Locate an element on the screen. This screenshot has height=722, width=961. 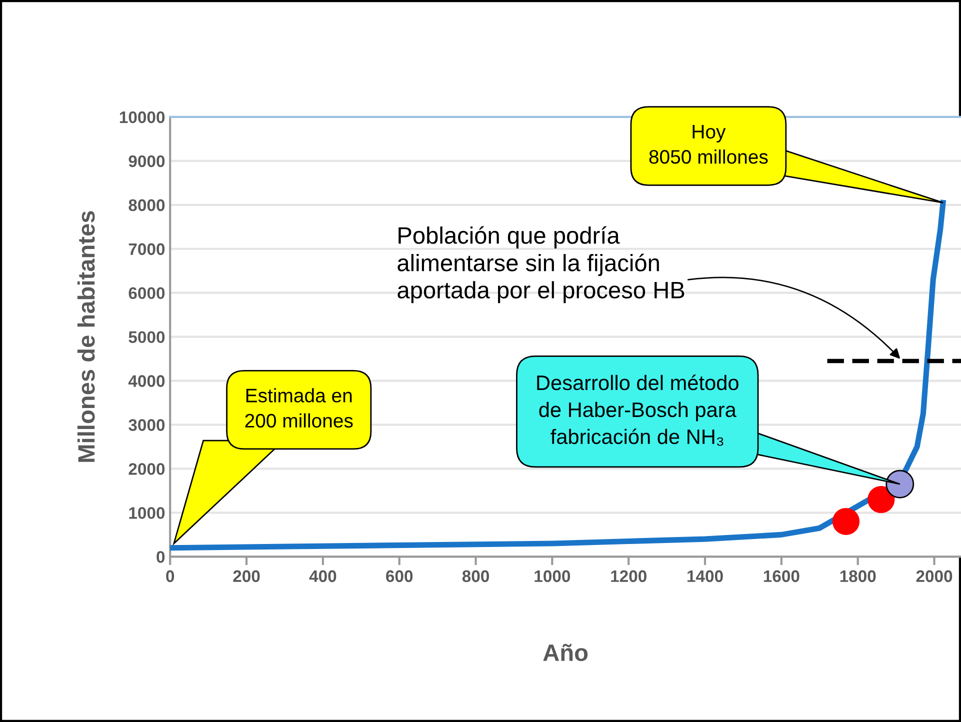
x-tick-label: 1600 is located at coordinates (782, 576).